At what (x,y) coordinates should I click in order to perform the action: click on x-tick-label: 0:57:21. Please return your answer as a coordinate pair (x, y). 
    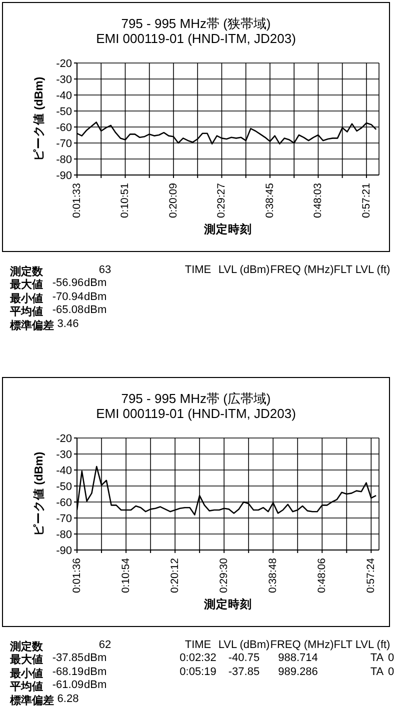
    Looking at the image, I should click on (366, 200).